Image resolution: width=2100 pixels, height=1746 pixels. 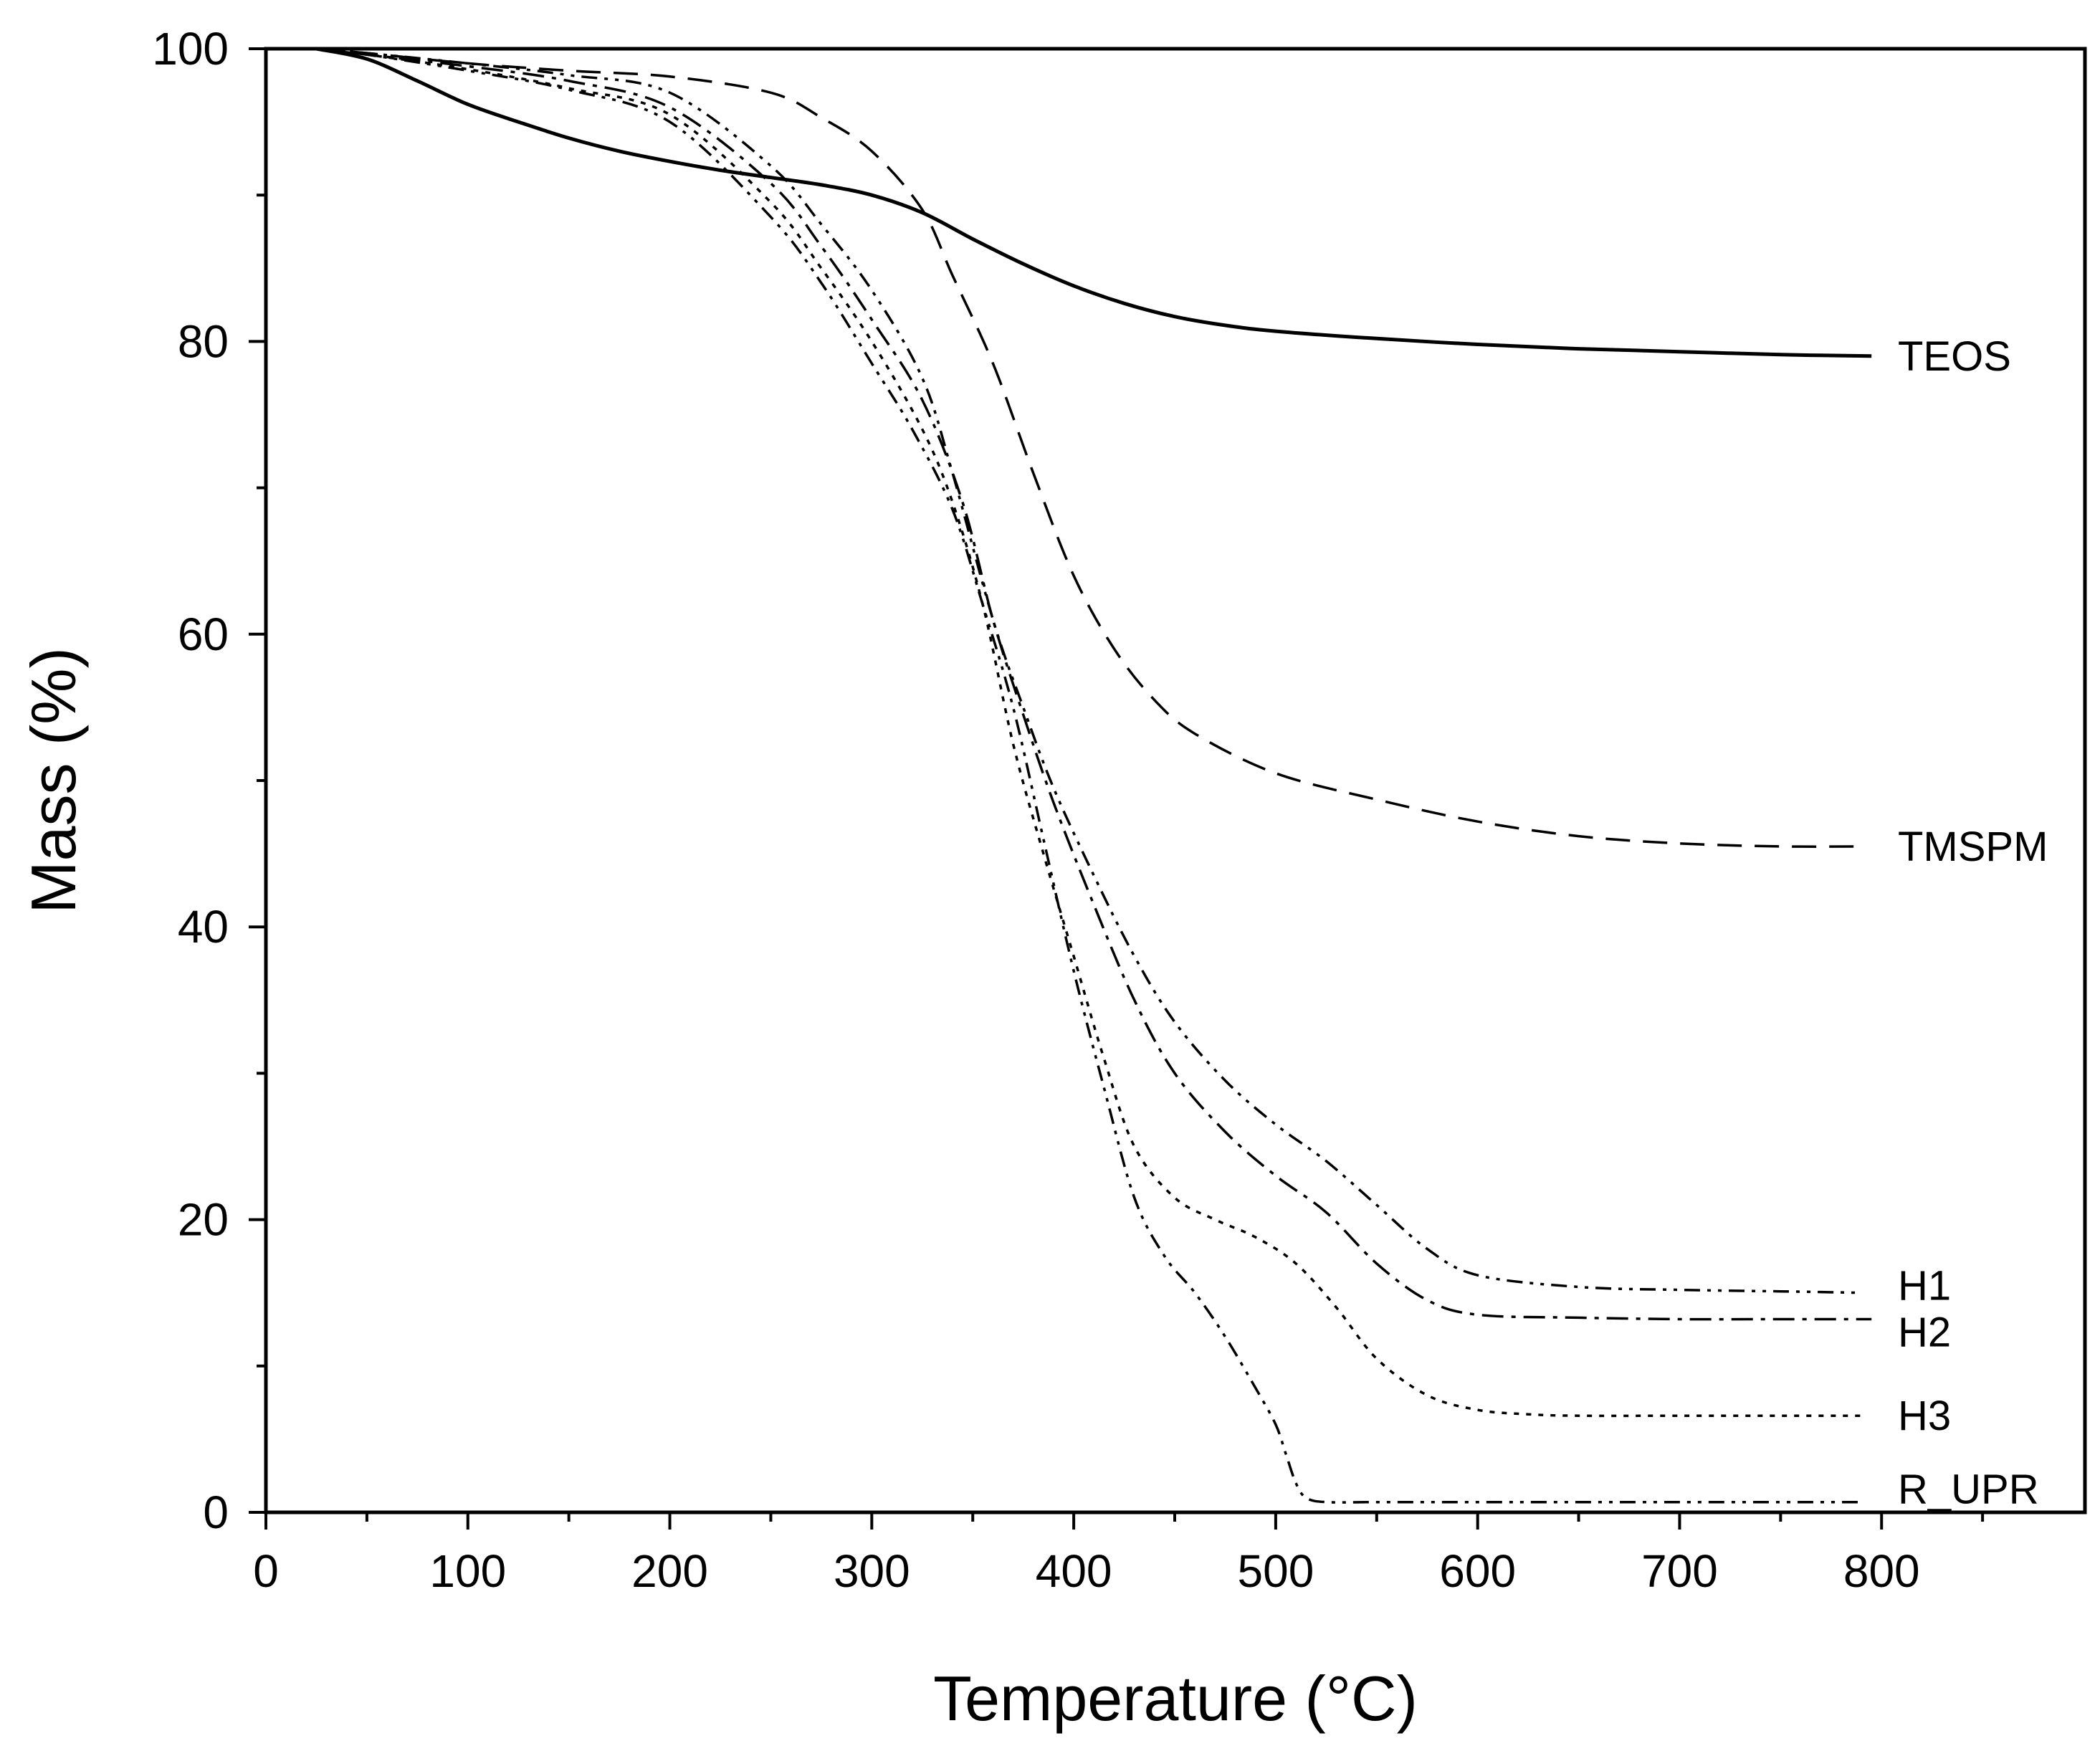 I want to click on x-tick-label: 200, so click(x=669, y=1571).